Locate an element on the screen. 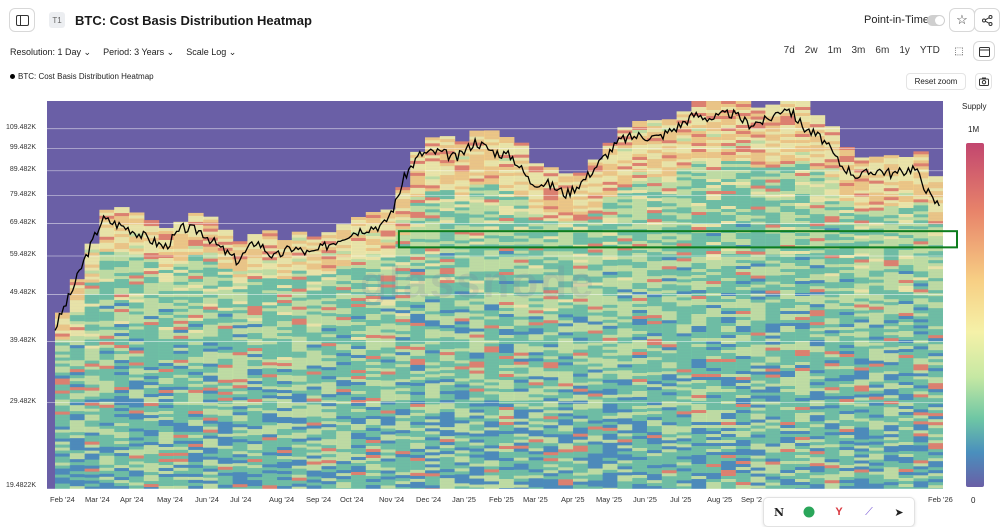  zoom-select-icon: ⬚ is located at coordinates (959, 51).